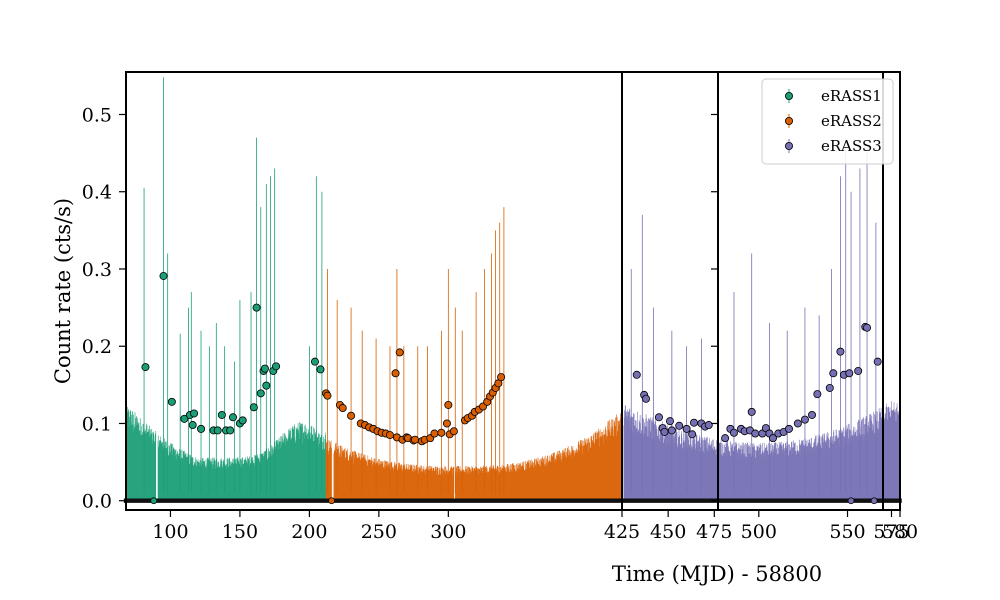 Image resolution: width=1000 pixels, height=600 pixels. Describe the element at coordinates (309, 532) in the screenshot. I see `x-tick-label-p1-2: 200` at that location.